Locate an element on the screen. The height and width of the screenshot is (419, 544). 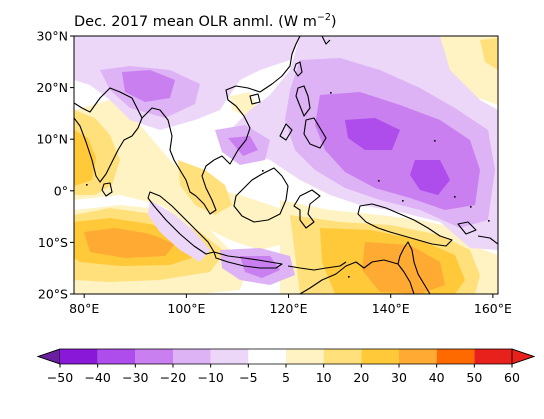
pos-east-pacific-ne is located at coordinates (468, 70).